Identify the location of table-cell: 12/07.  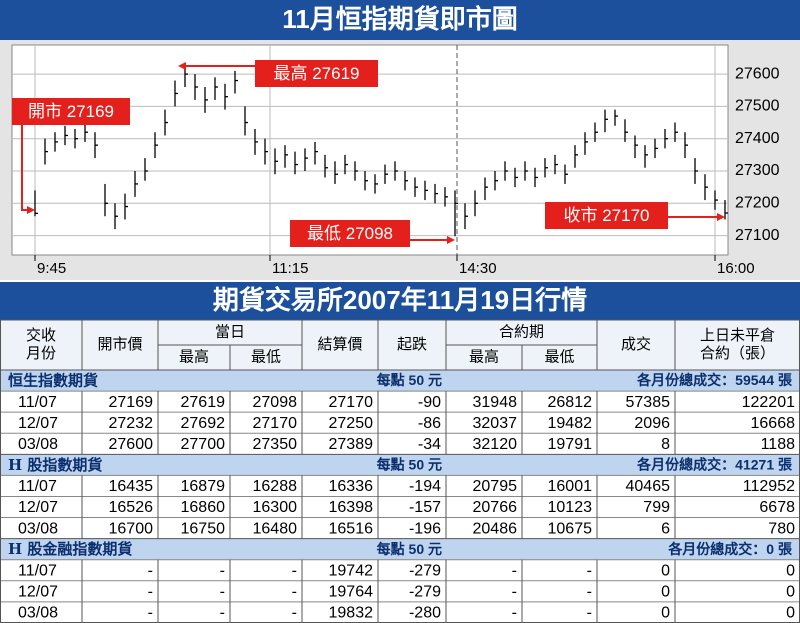
(38, 507).